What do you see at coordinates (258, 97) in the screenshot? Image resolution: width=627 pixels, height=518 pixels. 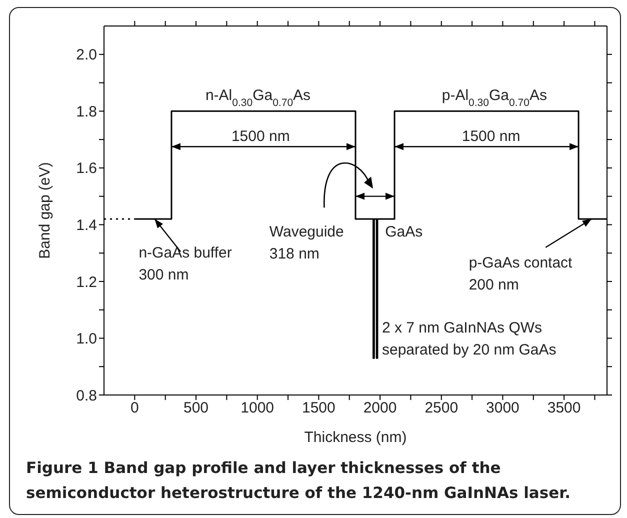 I see `annotation: n-Al$_{0.30}$Ga$_{0.70}$As` at bounding box center [258, 97].